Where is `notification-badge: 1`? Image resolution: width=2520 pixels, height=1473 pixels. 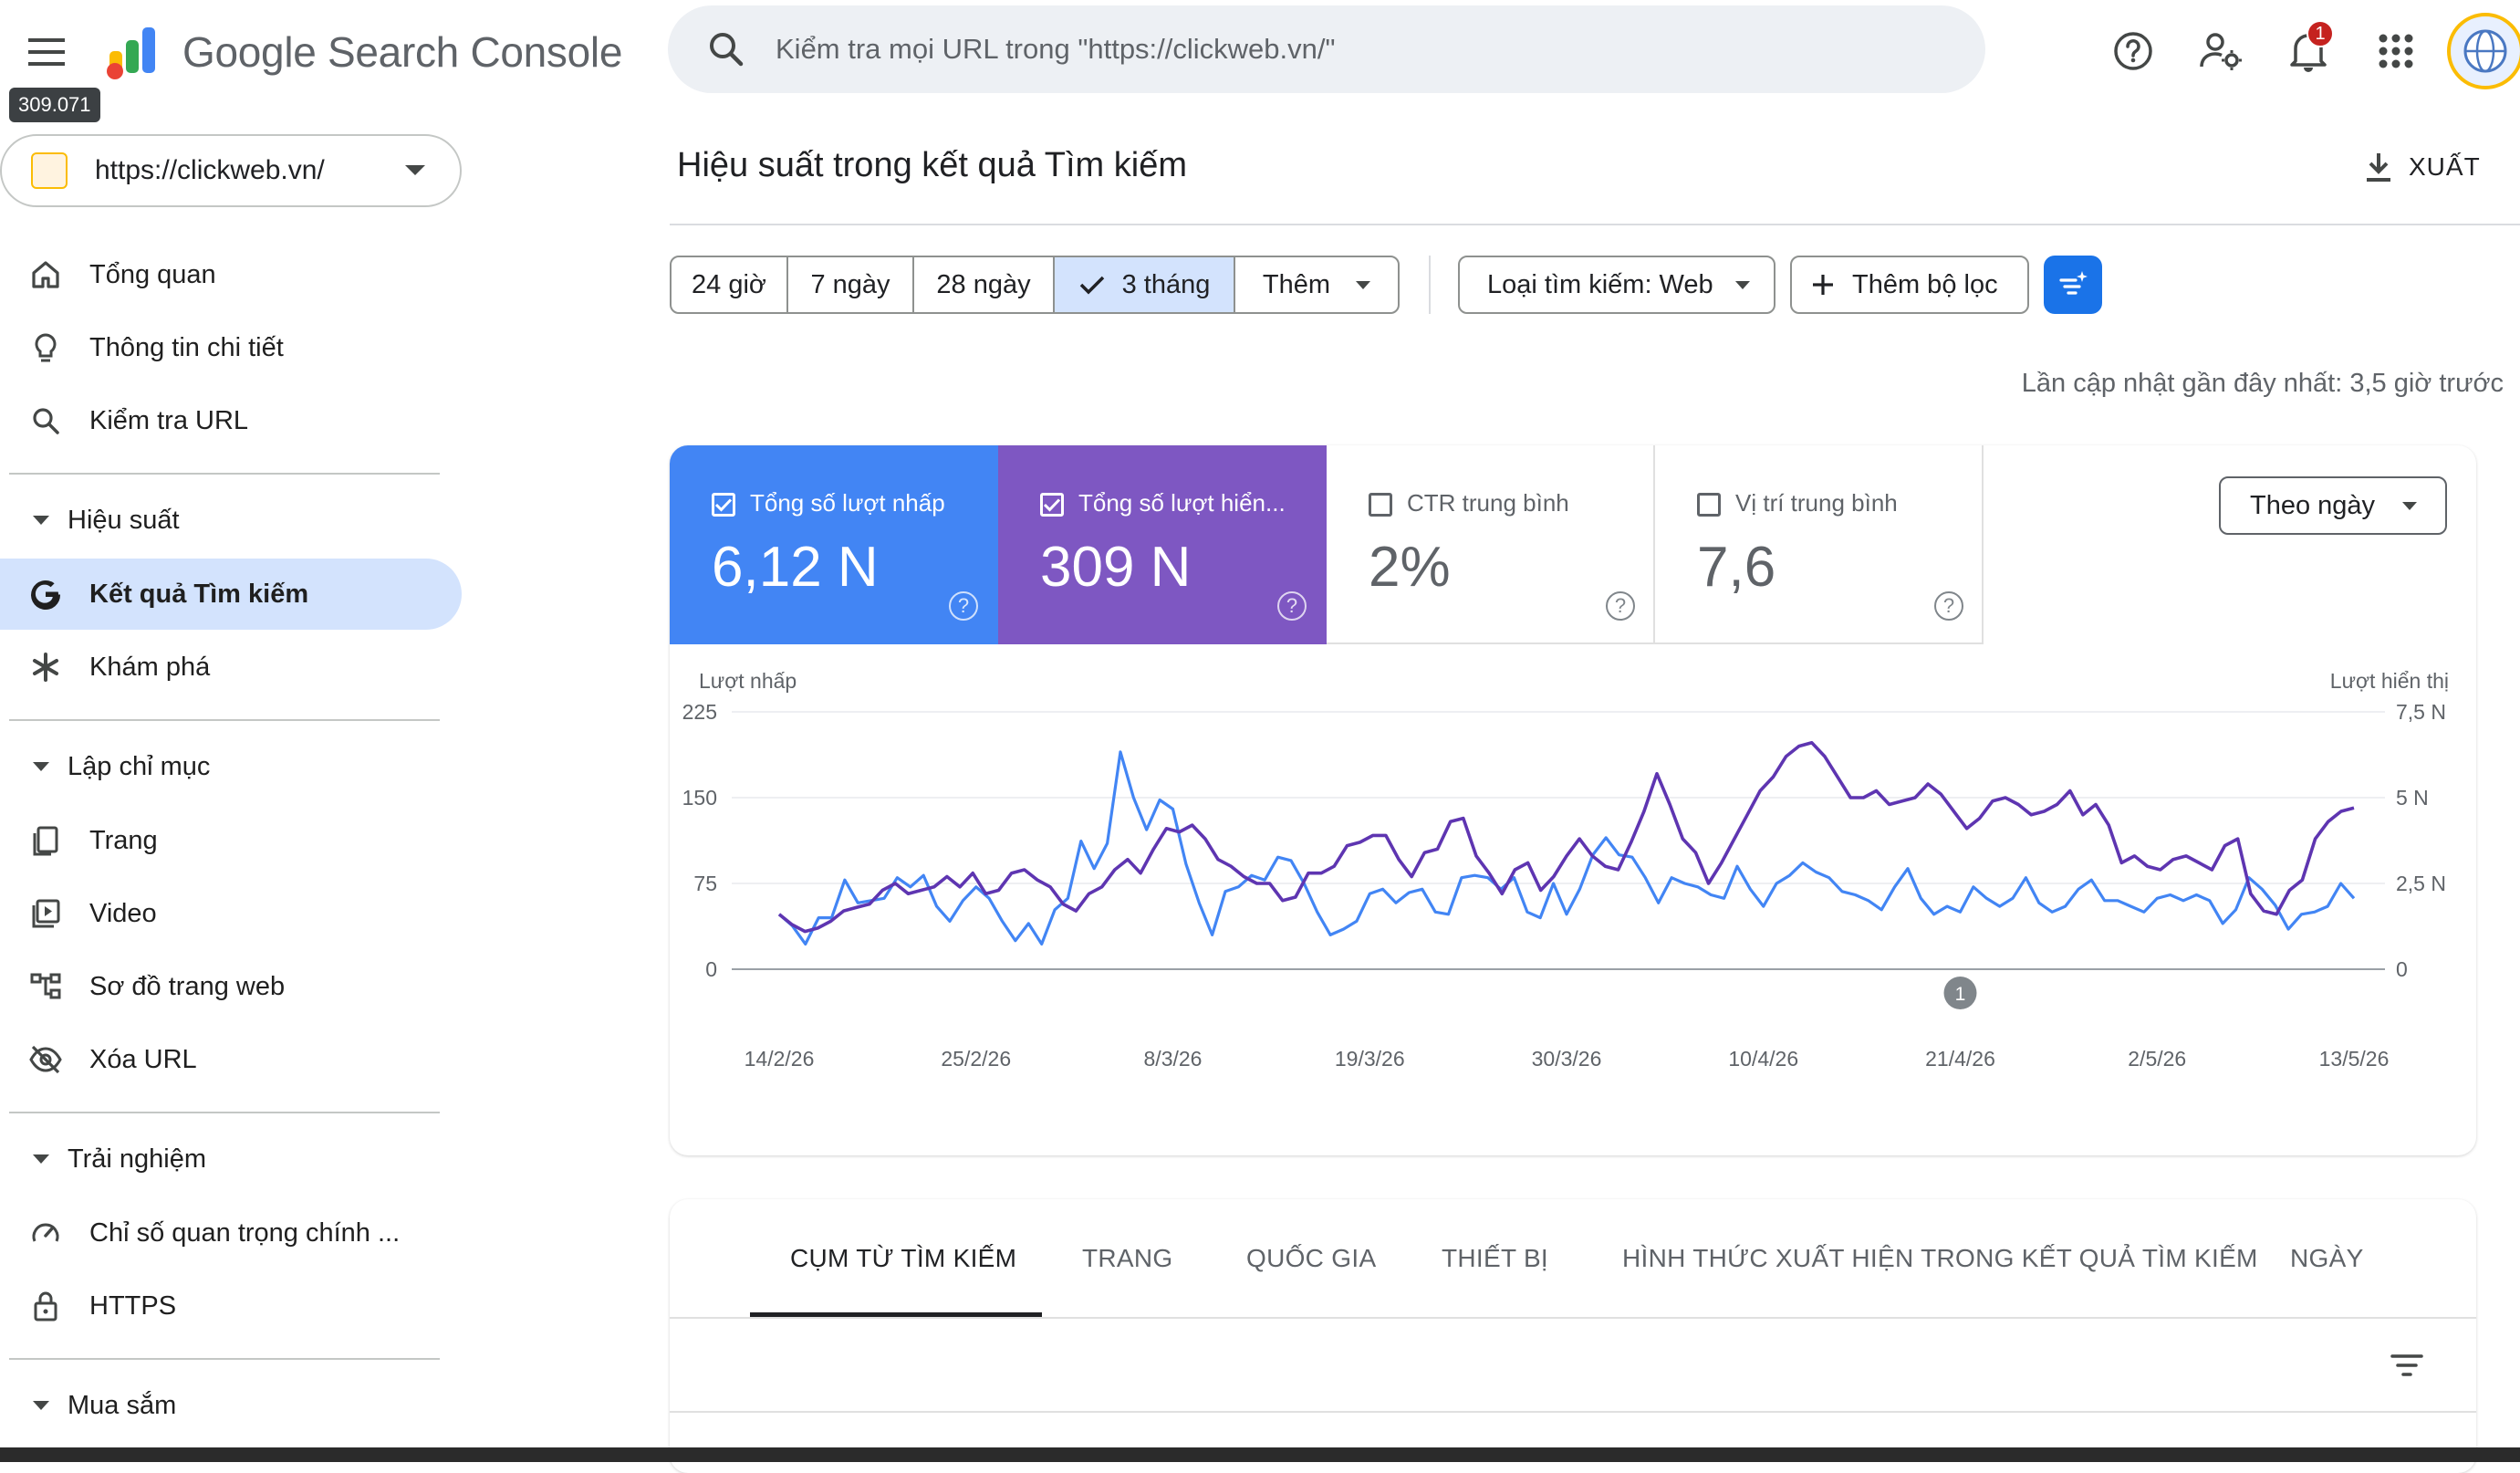 notification-badge: 1 is located at coordinates (2320, 34).